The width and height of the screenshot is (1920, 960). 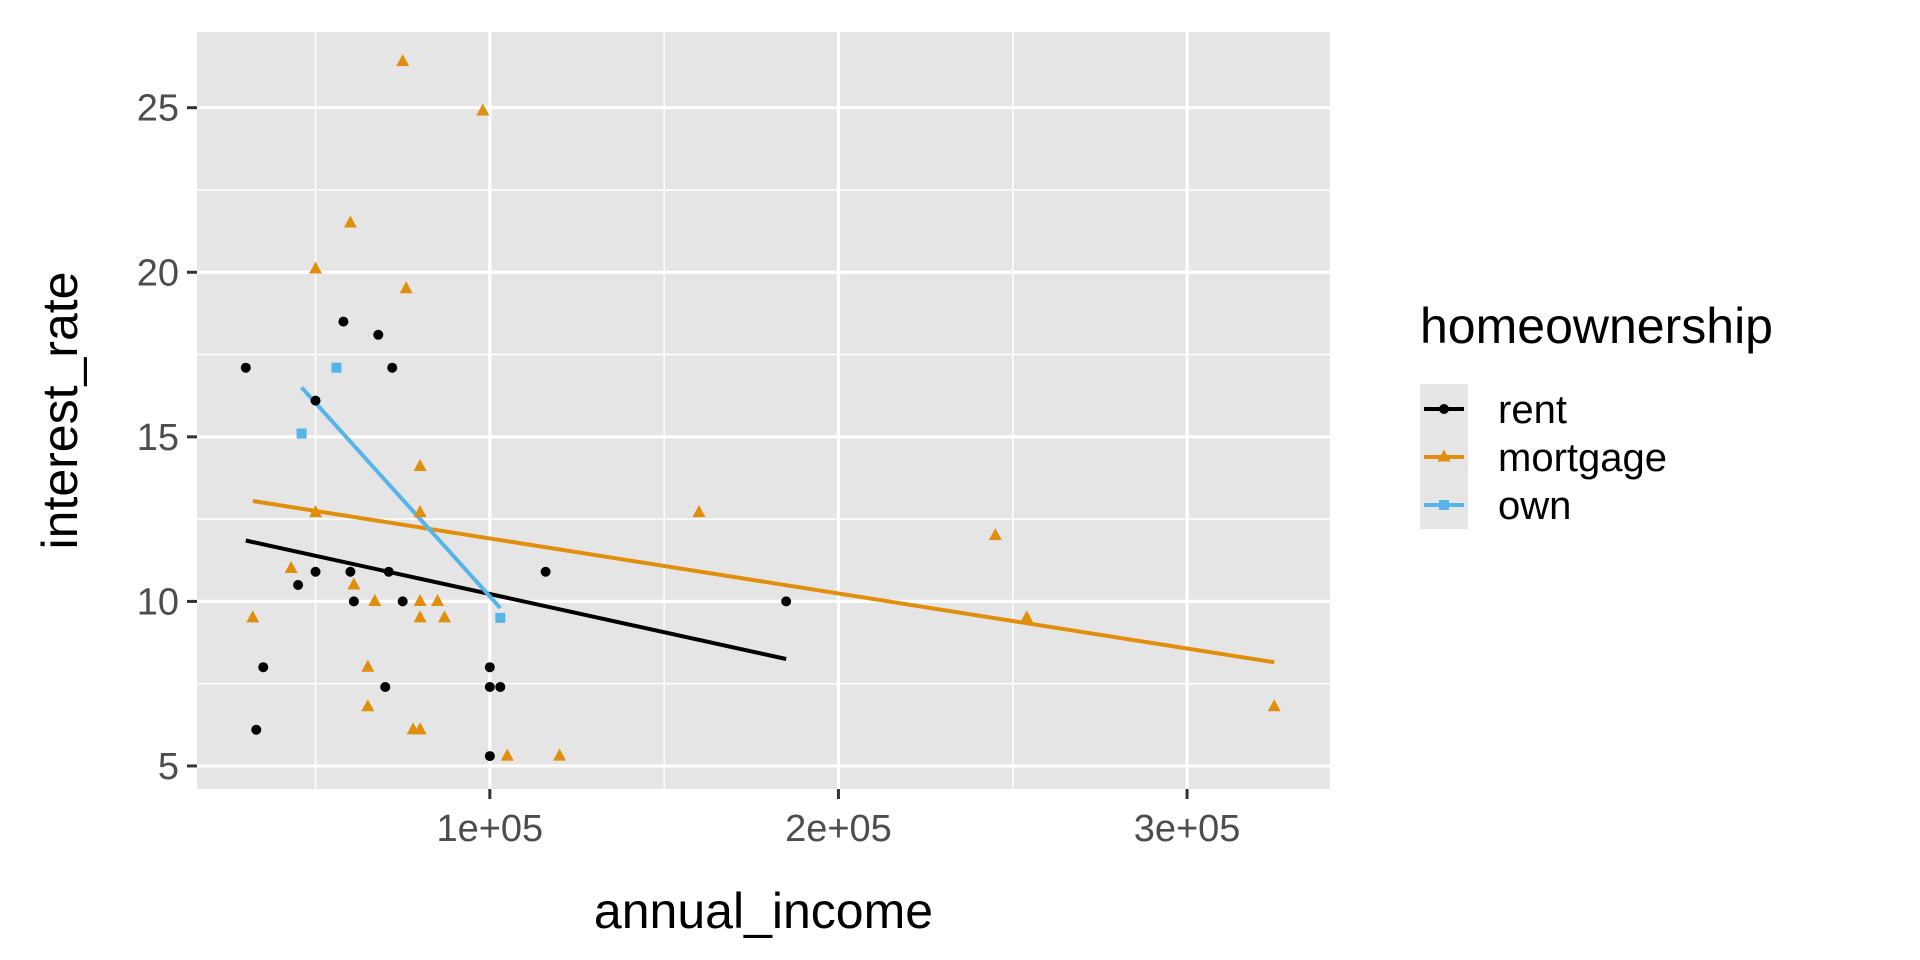 What do you see at coordinates (516, 599) in the screenshot?
I see `fit-line-rent` at bounding box center [516, 599].